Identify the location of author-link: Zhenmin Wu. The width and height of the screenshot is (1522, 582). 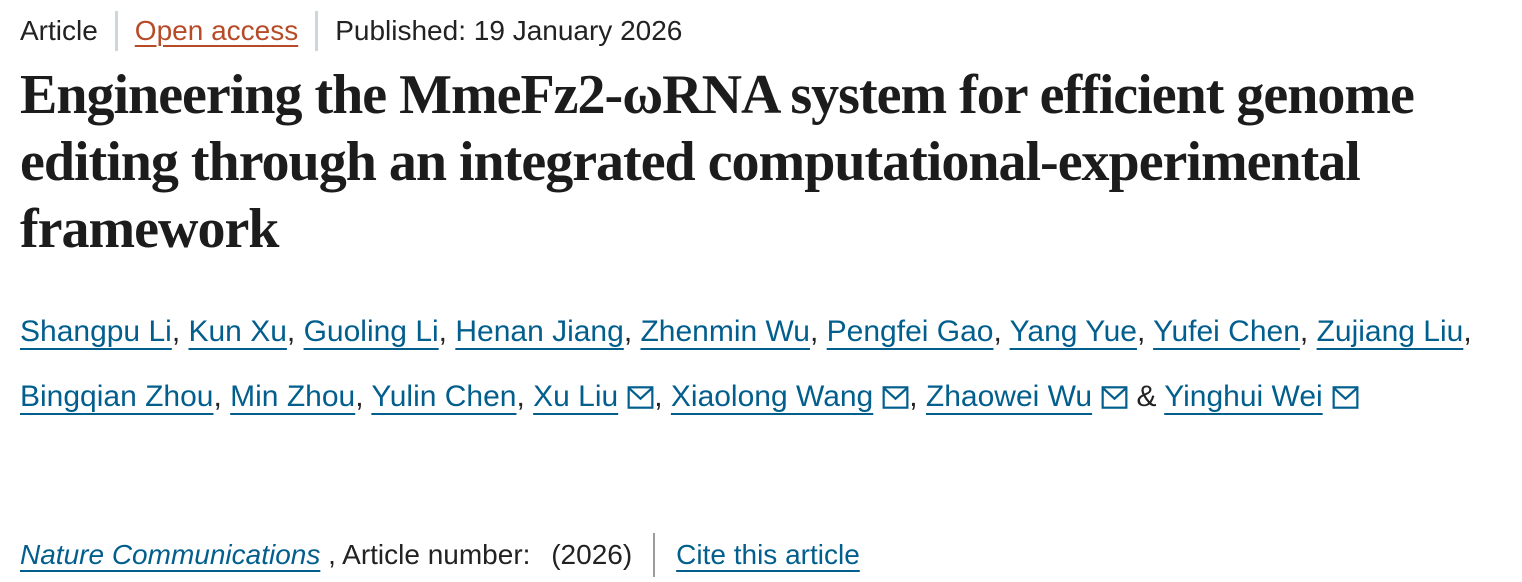
(725, 331).